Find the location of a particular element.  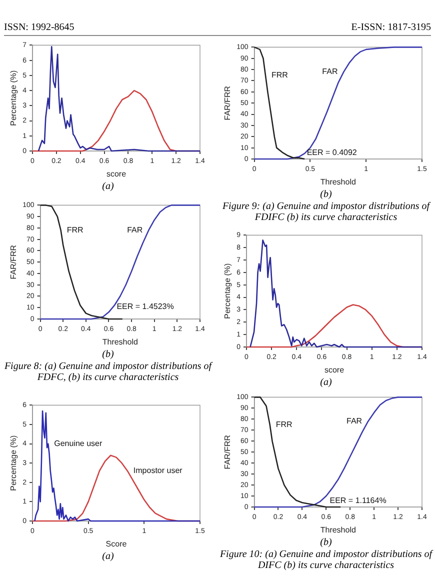

series-label: Genuine user is located at coordinates (78, 443).